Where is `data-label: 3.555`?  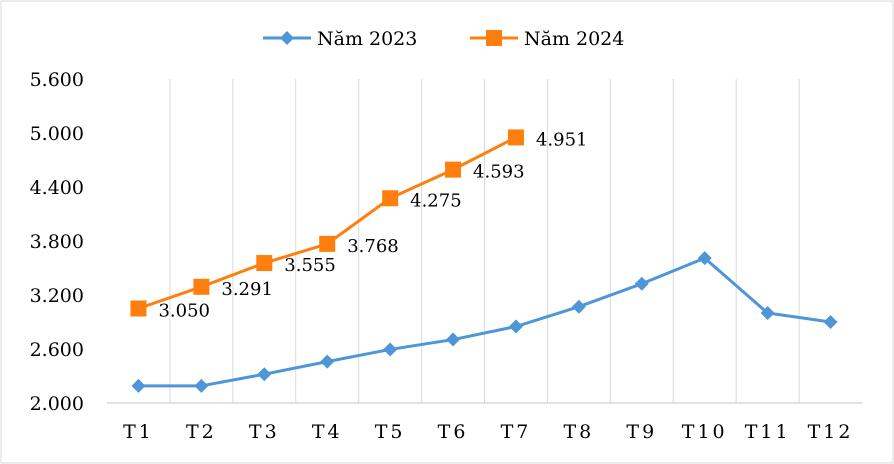
data-label: 3.555 is located at coordinates (310, 265).